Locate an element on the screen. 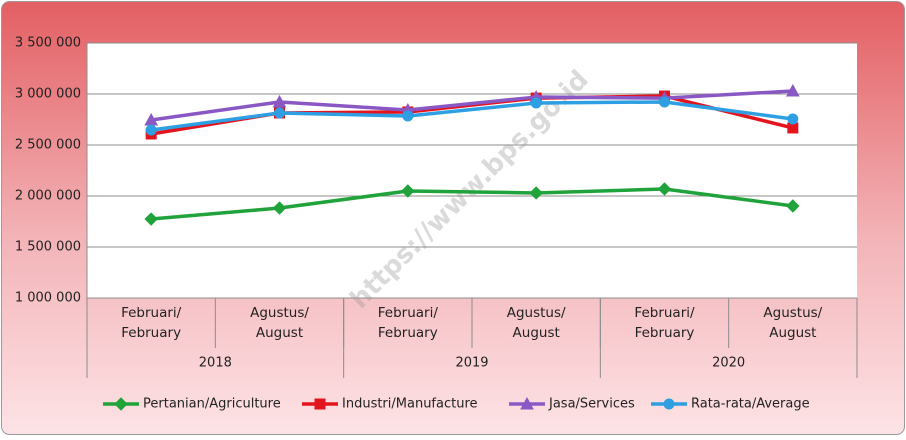 This screenshot has width=906, height=440. y-tick-label: 1 500 000 is located at coordinates (48, 247).